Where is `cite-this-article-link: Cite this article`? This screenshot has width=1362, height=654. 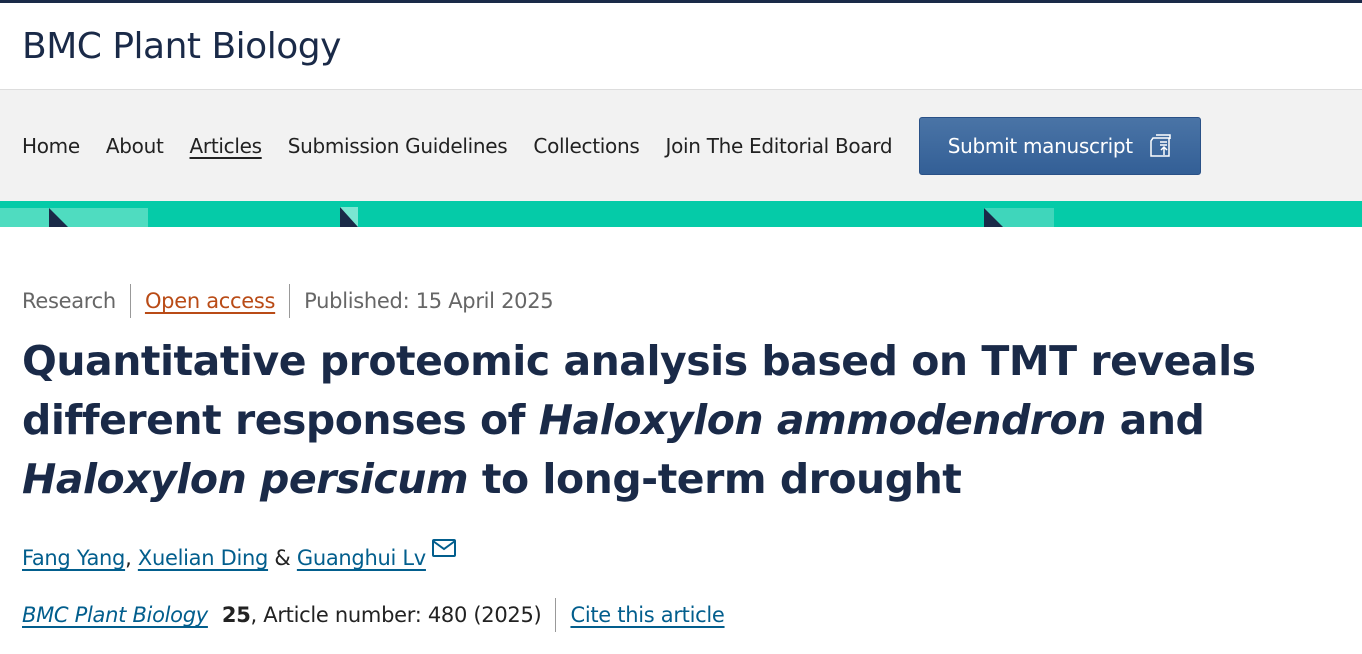 cite-this-article-link: Cite this article is located at coordinates (647, 615).